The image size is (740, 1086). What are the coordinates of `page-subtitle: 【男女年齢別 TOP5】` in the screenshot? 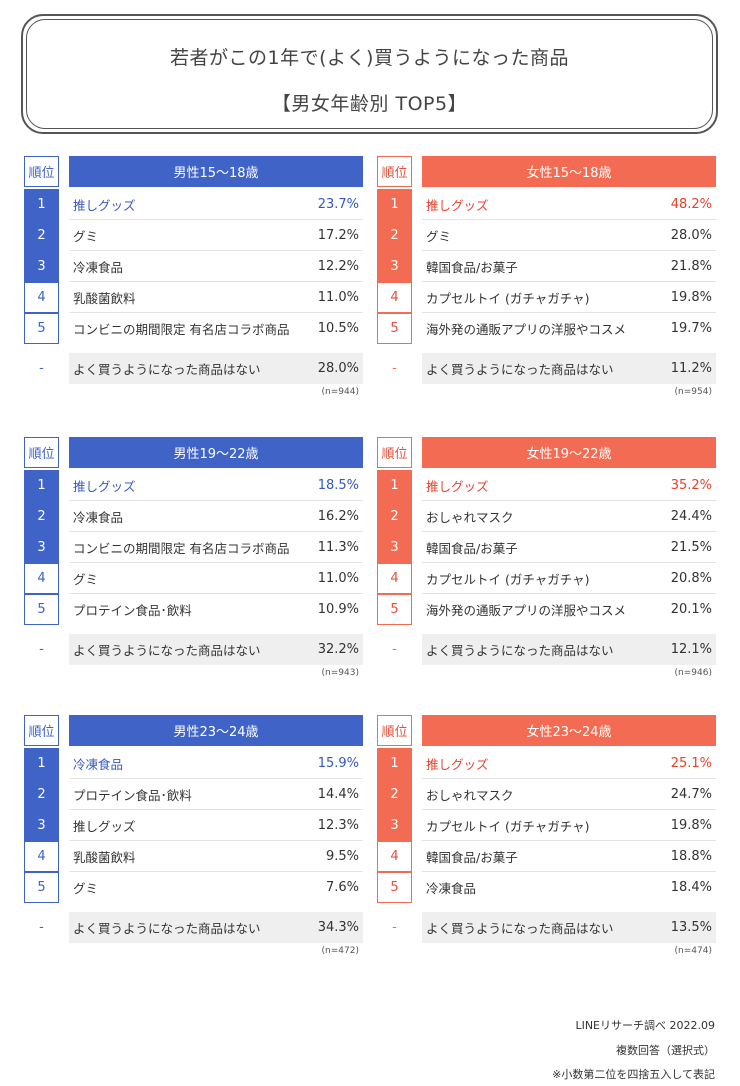 It's located at (369, 104).